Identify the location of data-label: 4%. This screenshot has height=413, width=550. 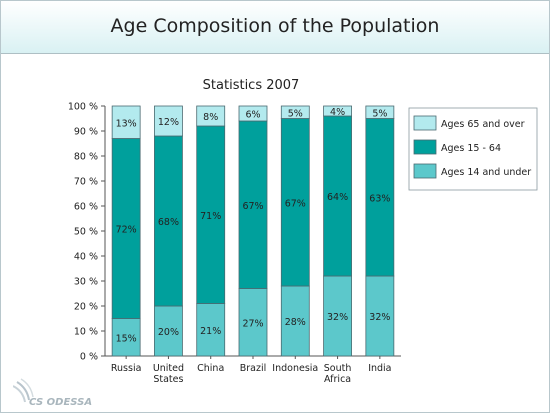
(337, 112).